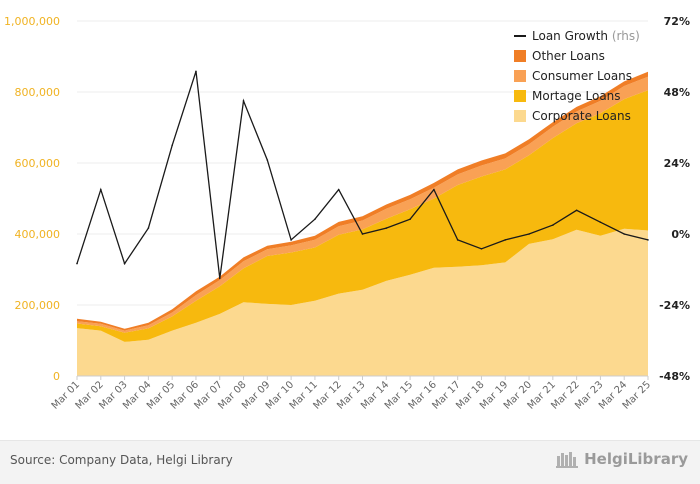 This screenshot has height=484, width=700. What do you see at coordinates (38, 92) in the screenshot?
I see `left-tick-label: 800,000` at bounding box center [38, 92].